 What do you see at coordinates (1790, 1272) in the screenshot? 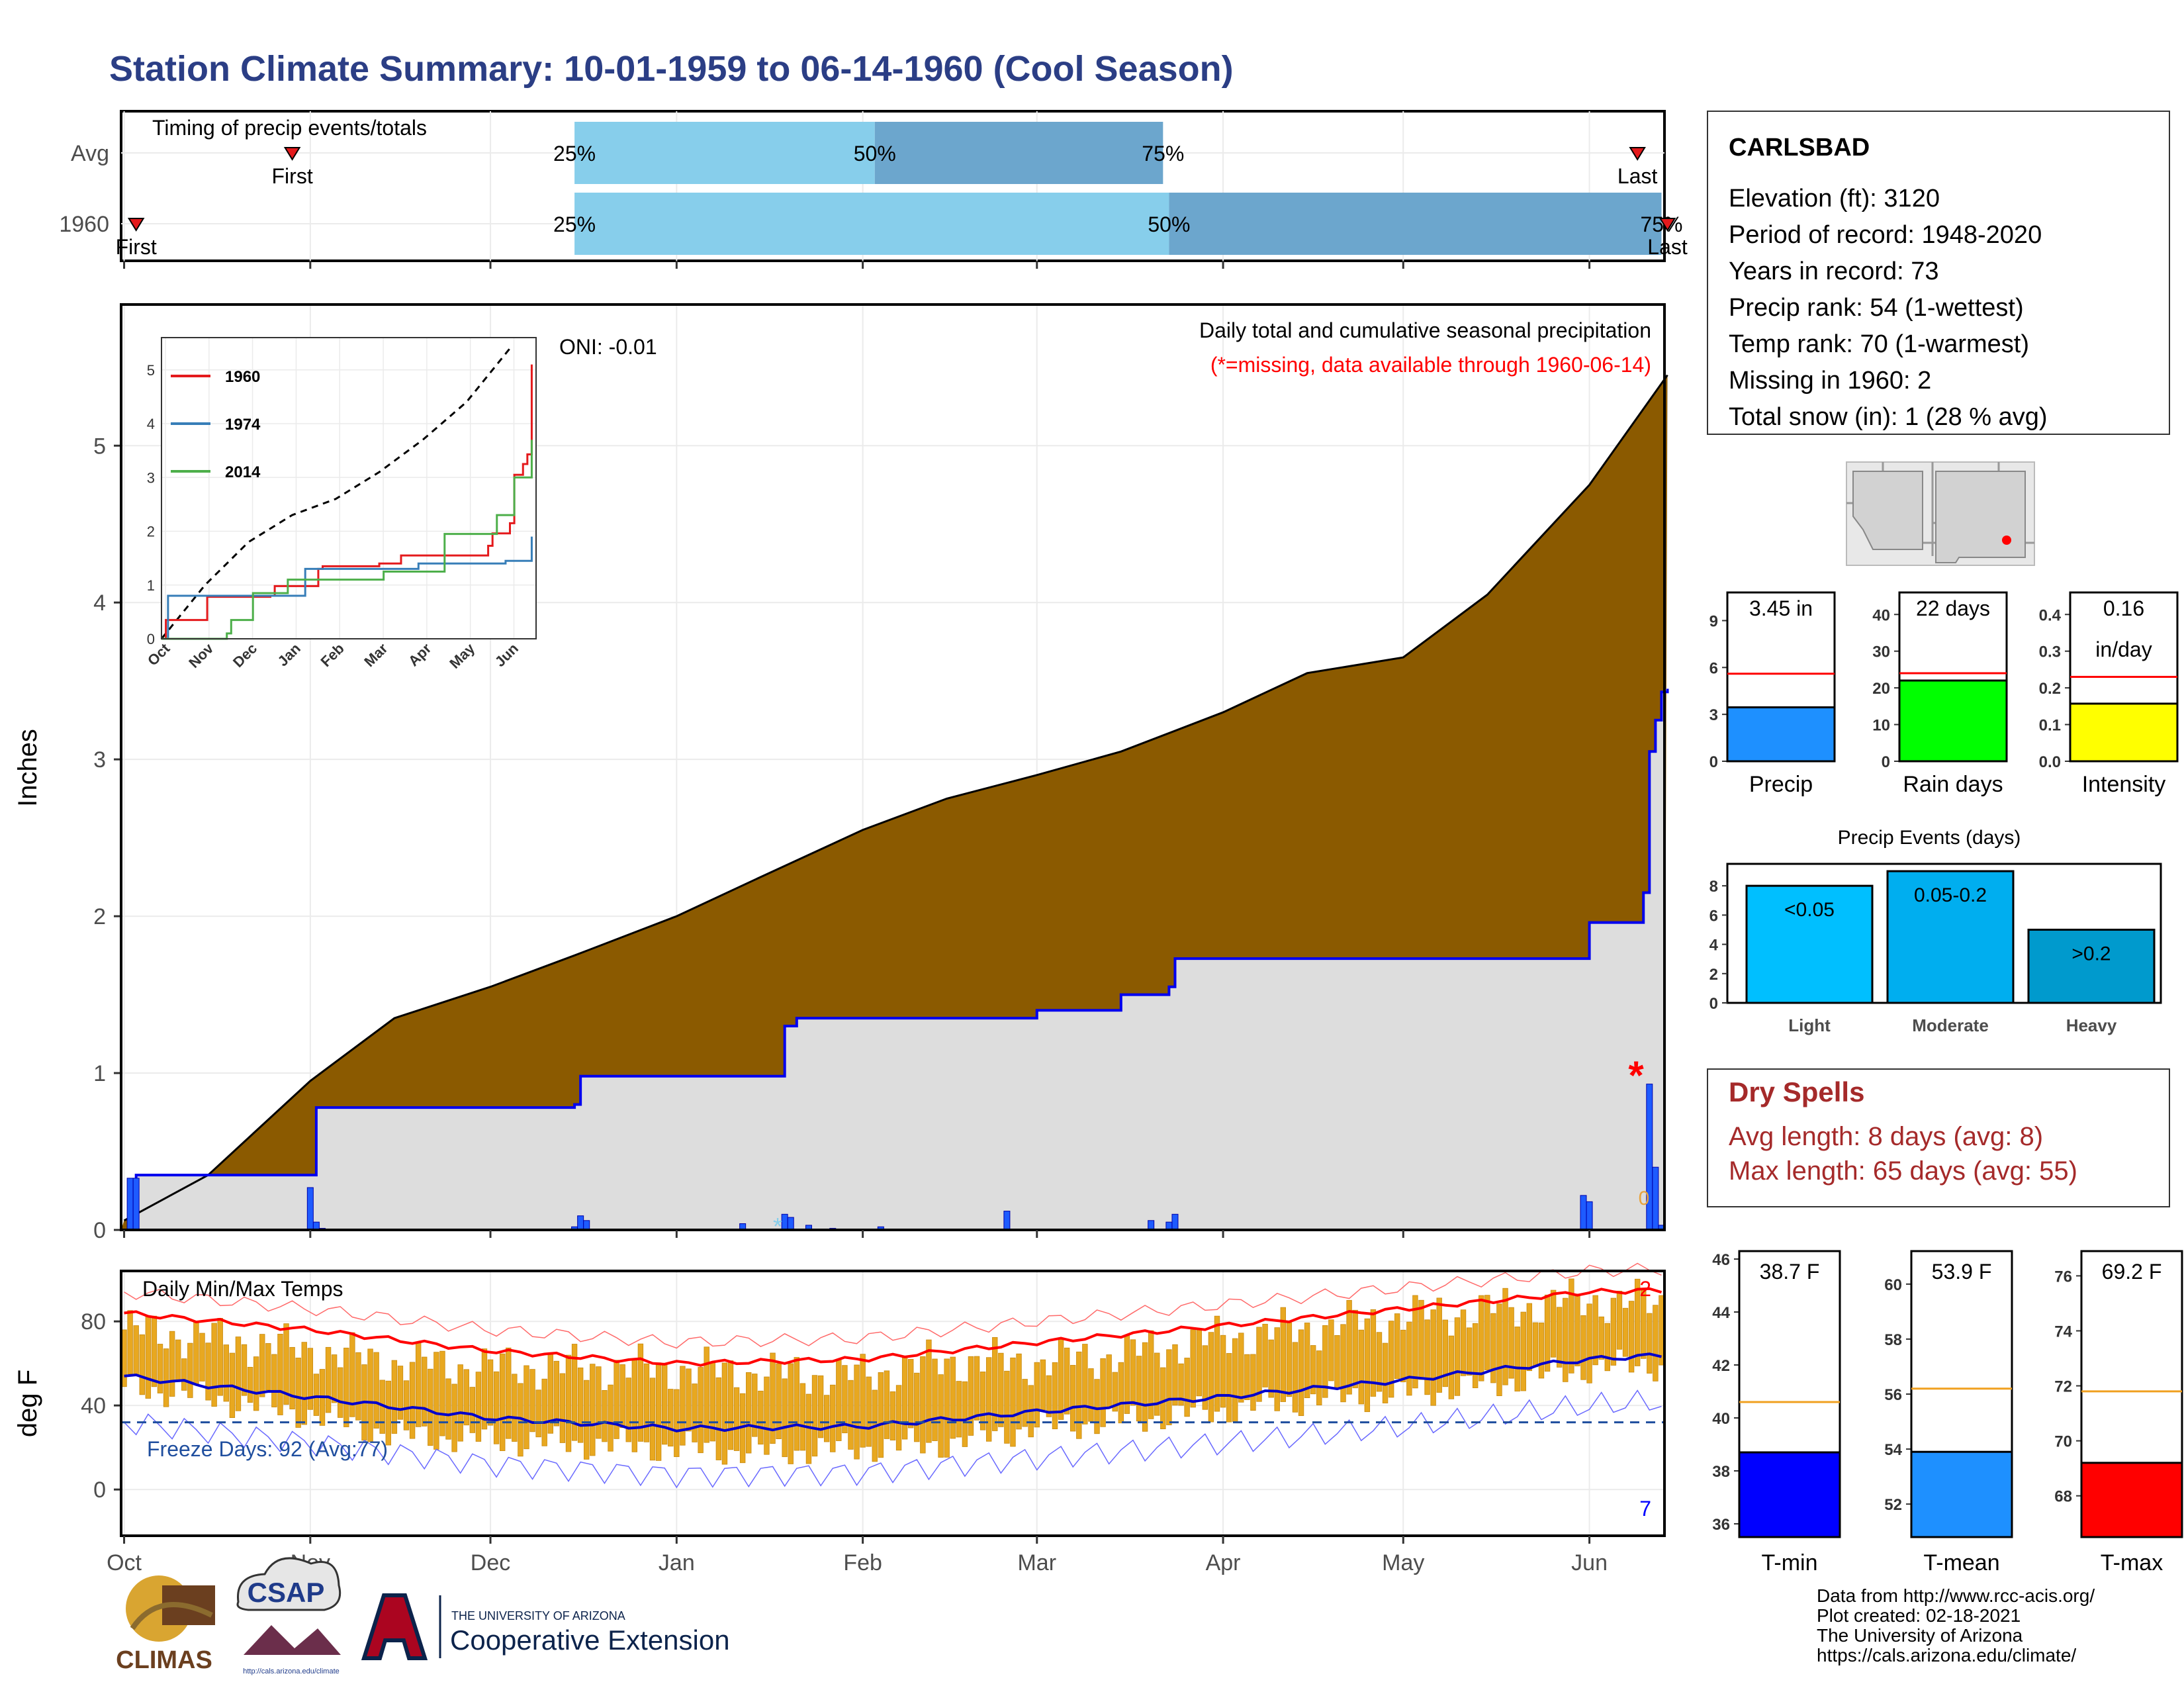
I see `temp-summary-value-label: 38.7 F` at bounding box center [1790, 1272].